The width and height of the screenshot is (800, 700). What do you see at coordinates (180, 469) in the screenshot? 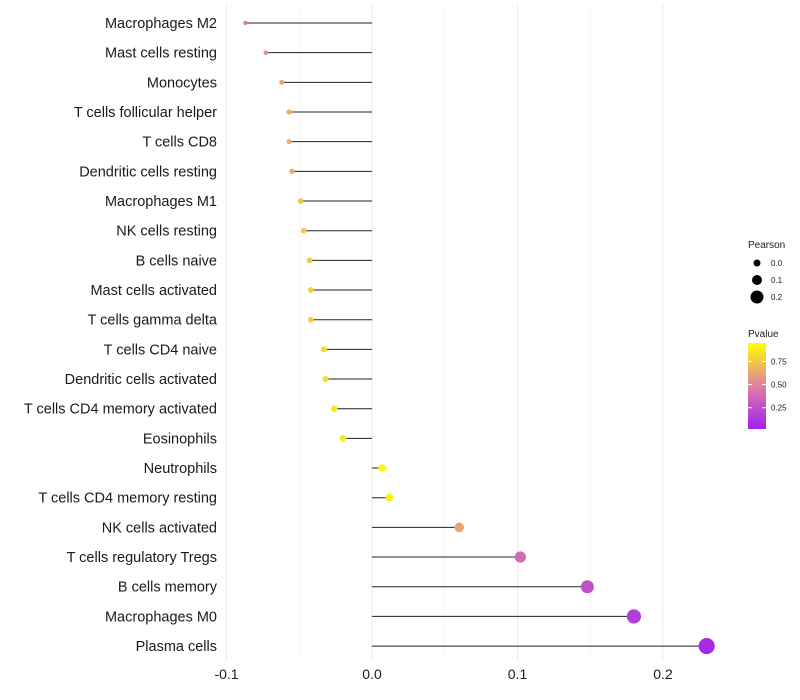
I see `category-label: Neutrophils` at bounding box center [180, 469].